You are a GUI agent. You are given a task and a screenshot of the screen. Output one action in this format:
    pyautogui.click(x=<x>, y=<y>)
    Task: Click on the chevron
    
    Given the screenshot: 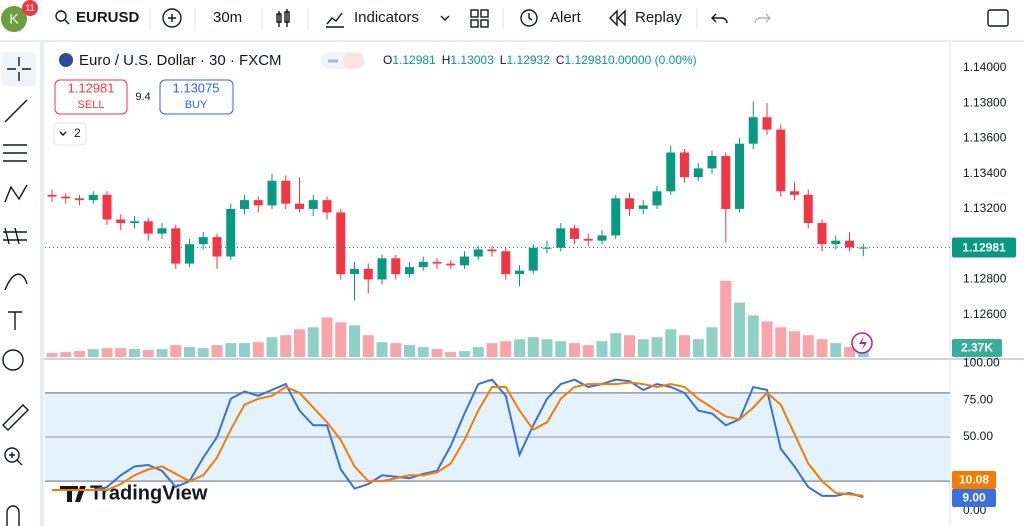 What is the action you would take?
    pyautogui.click(x=445, y=18)
    